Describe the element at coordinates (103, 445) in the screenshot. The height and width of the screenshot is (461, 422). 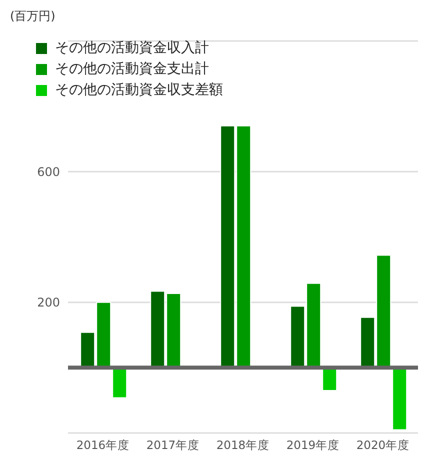
I see `x-tick-label: 2016年度` at that location.